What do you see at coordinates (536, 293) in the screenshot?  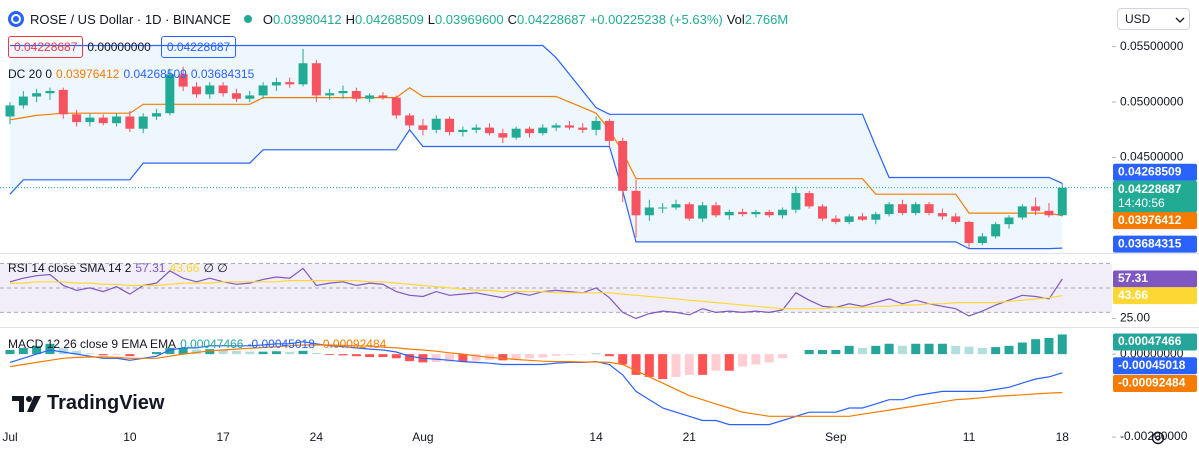 I see `rsi-line` at bounding box center [536, 293].